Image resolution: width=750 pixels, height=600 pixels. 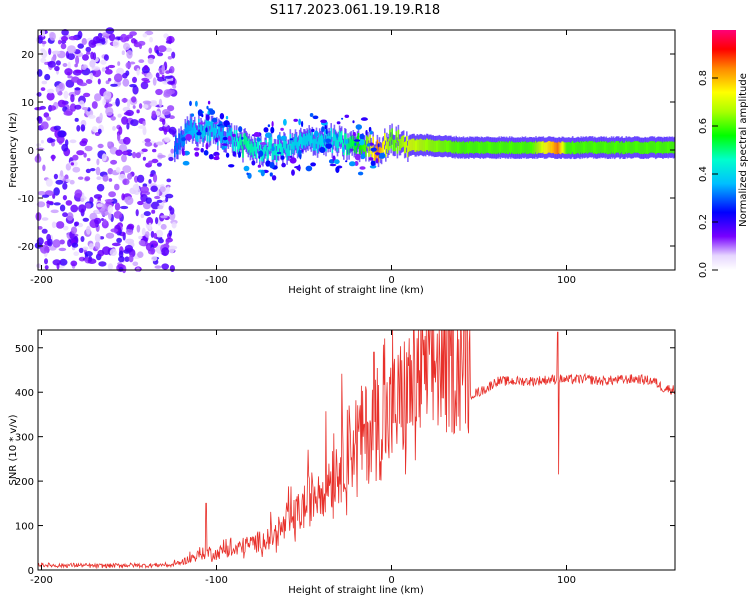 I want to click on snr-y-tick-label: 400, so click(x=24, y=393).